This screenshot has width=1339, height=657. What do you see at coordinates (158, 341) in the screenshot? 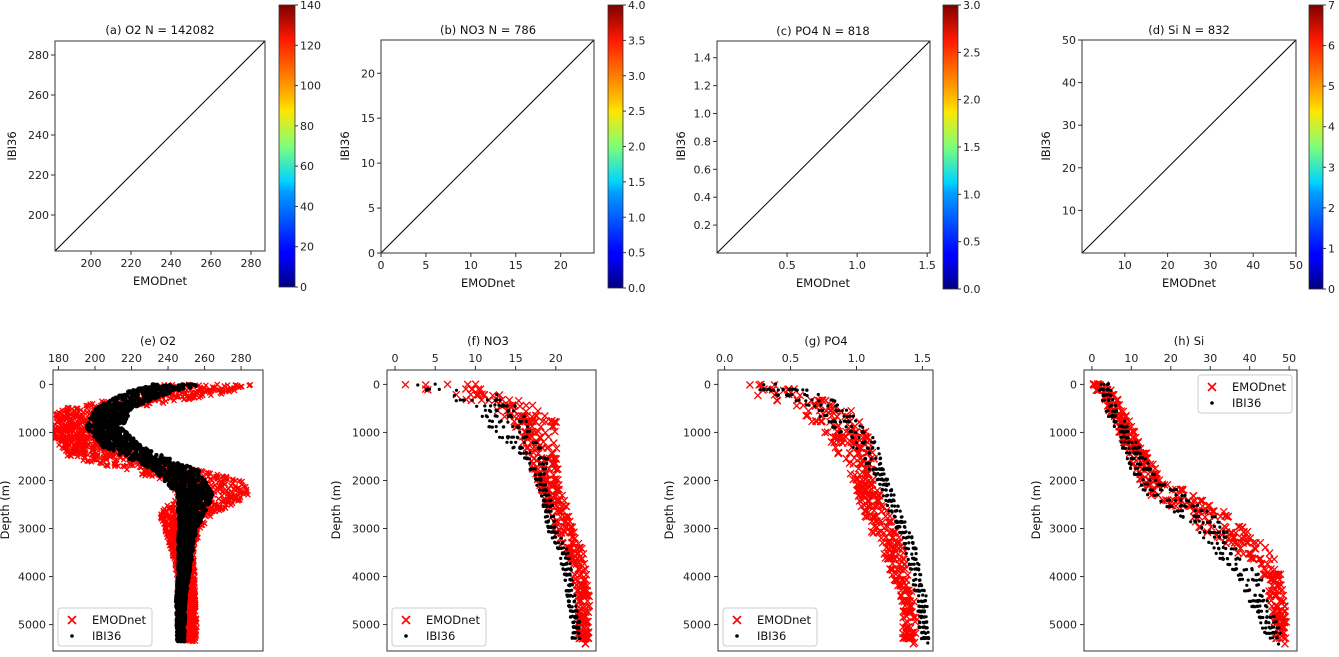
I see `panel-title: (e) O2` at bounding box center [158, 341].